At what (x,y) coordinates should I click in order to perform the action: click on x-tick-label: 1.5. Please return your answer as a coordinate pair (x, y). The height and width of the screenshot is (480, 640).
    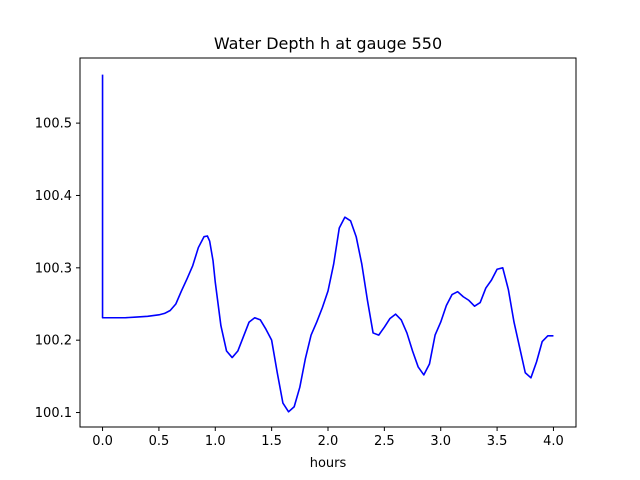
    Looking at the image, I should click on (271, 441).